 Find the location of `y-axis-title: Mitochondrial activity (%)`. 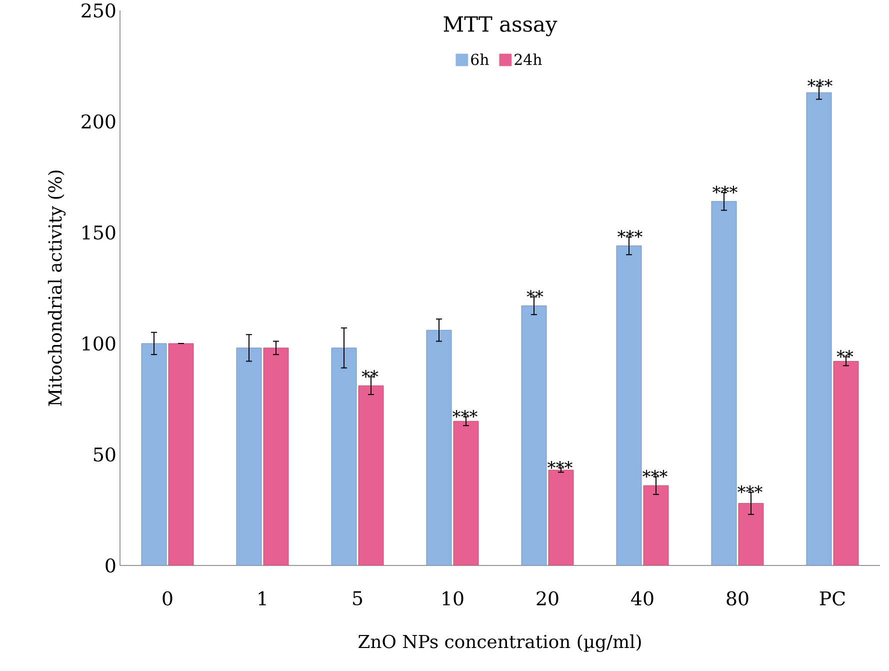

y-axis-title: Mitochondrial activity (%) is located at coordinates (57, 288).